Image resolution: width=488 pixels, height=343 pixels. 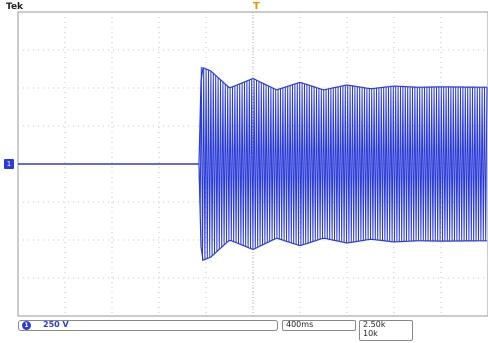 What do you see at coordinates (148, 325) in the screenshot?
I see `channel-scale-readout: 1 250 V` at bounding box center [148, 325].